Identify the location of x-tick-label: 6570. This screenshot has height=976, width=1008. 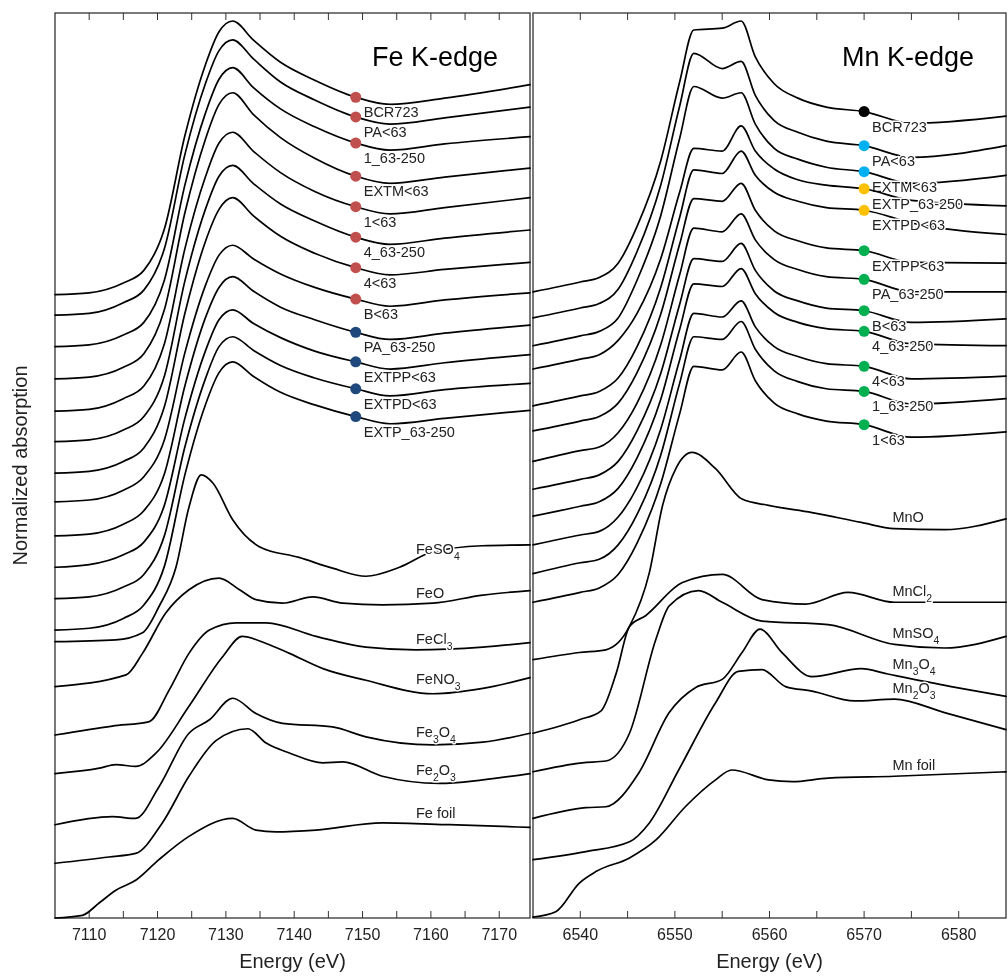
(864, 934).